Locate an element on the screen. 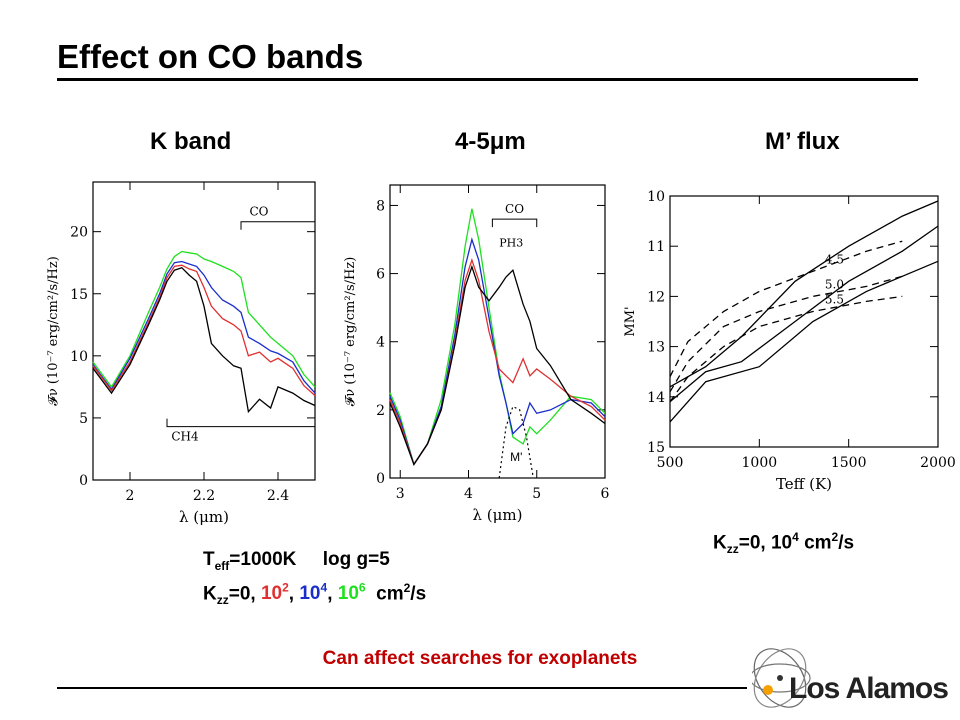  chart1-xtick-label-1: 4 is located at coordinates (468, 494).